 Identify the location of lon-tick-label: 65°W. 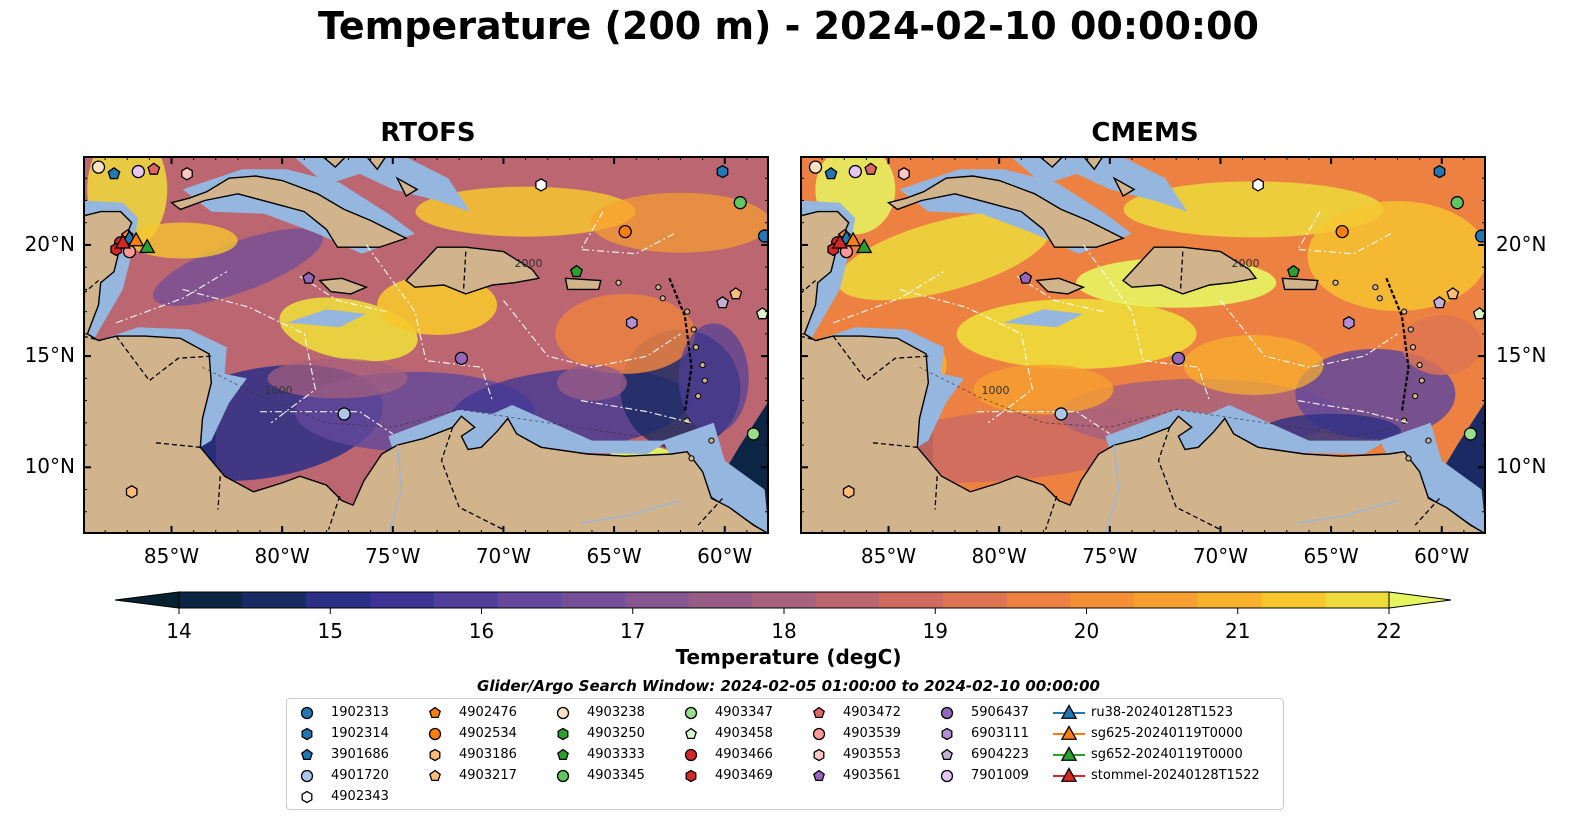
(614, 556).